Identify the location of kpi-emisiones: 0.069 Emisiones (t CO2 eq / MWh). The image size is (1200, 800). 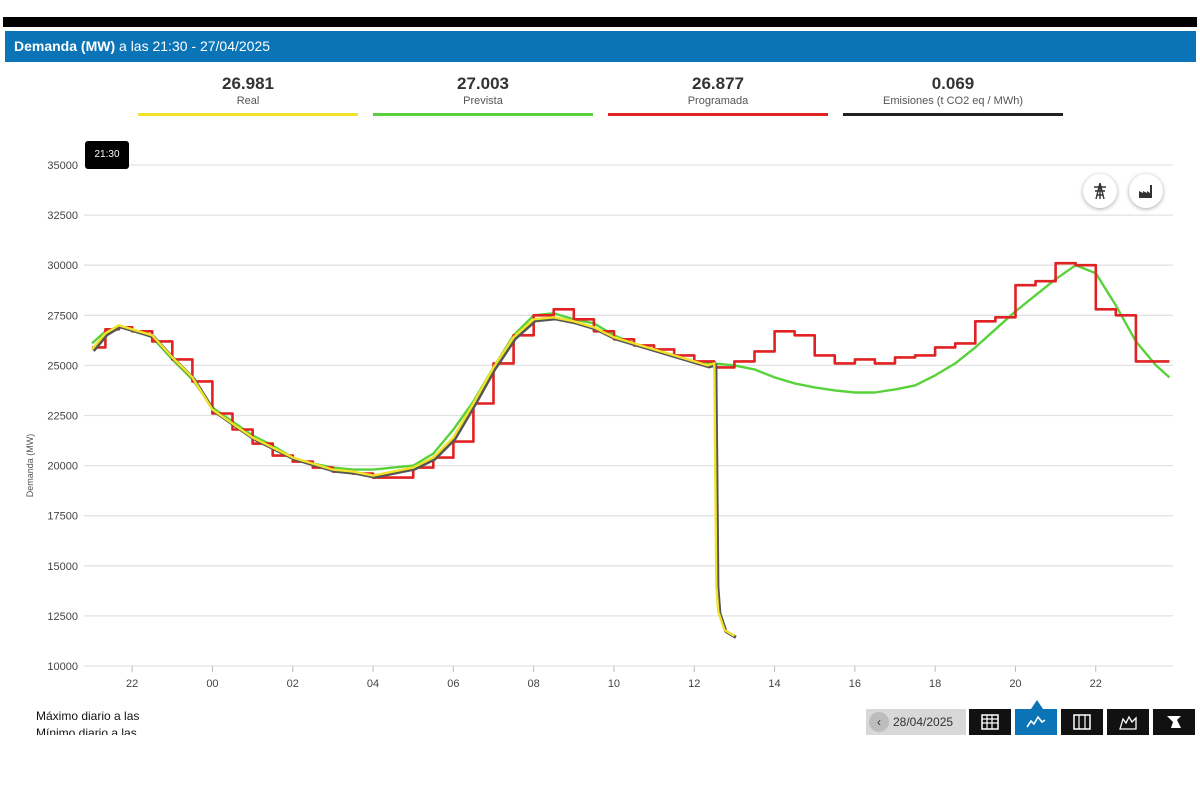
(953, 95).